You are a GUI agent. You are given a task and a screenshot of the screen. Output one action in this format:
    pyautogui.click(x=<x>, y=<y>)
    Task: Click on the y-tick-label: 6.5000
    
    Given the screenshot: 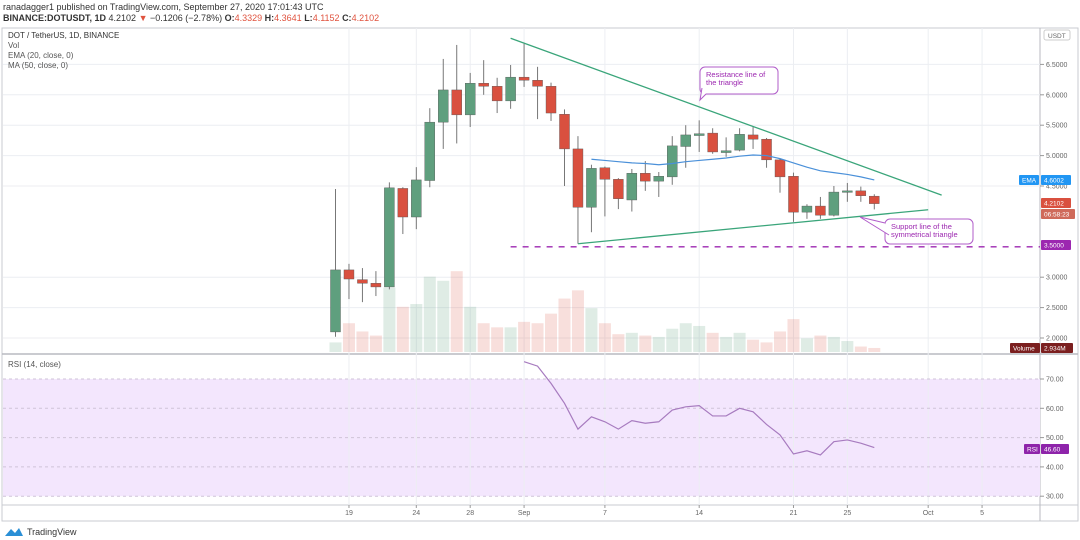 What is the action you would take?
    pyautogui.click(x=1057, y=65)
    